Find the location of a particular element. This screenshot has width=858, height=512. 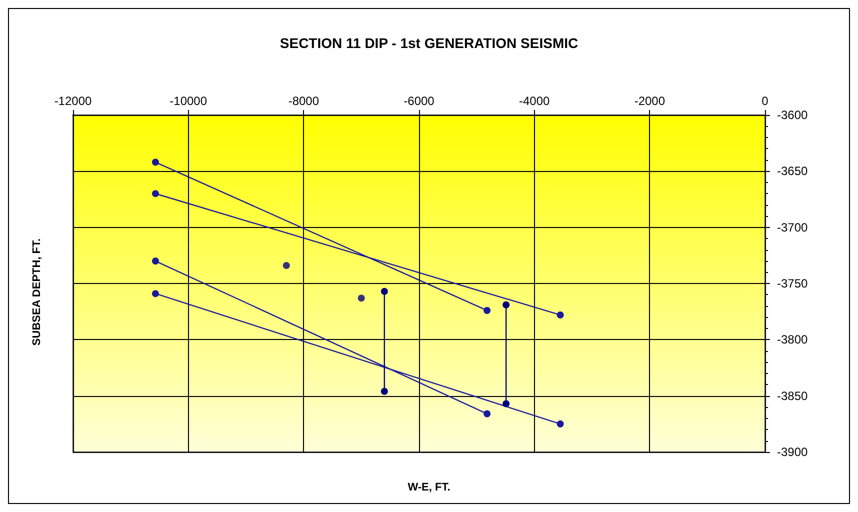

y-tick-label: -3650 is located at coordinates (792, 171).